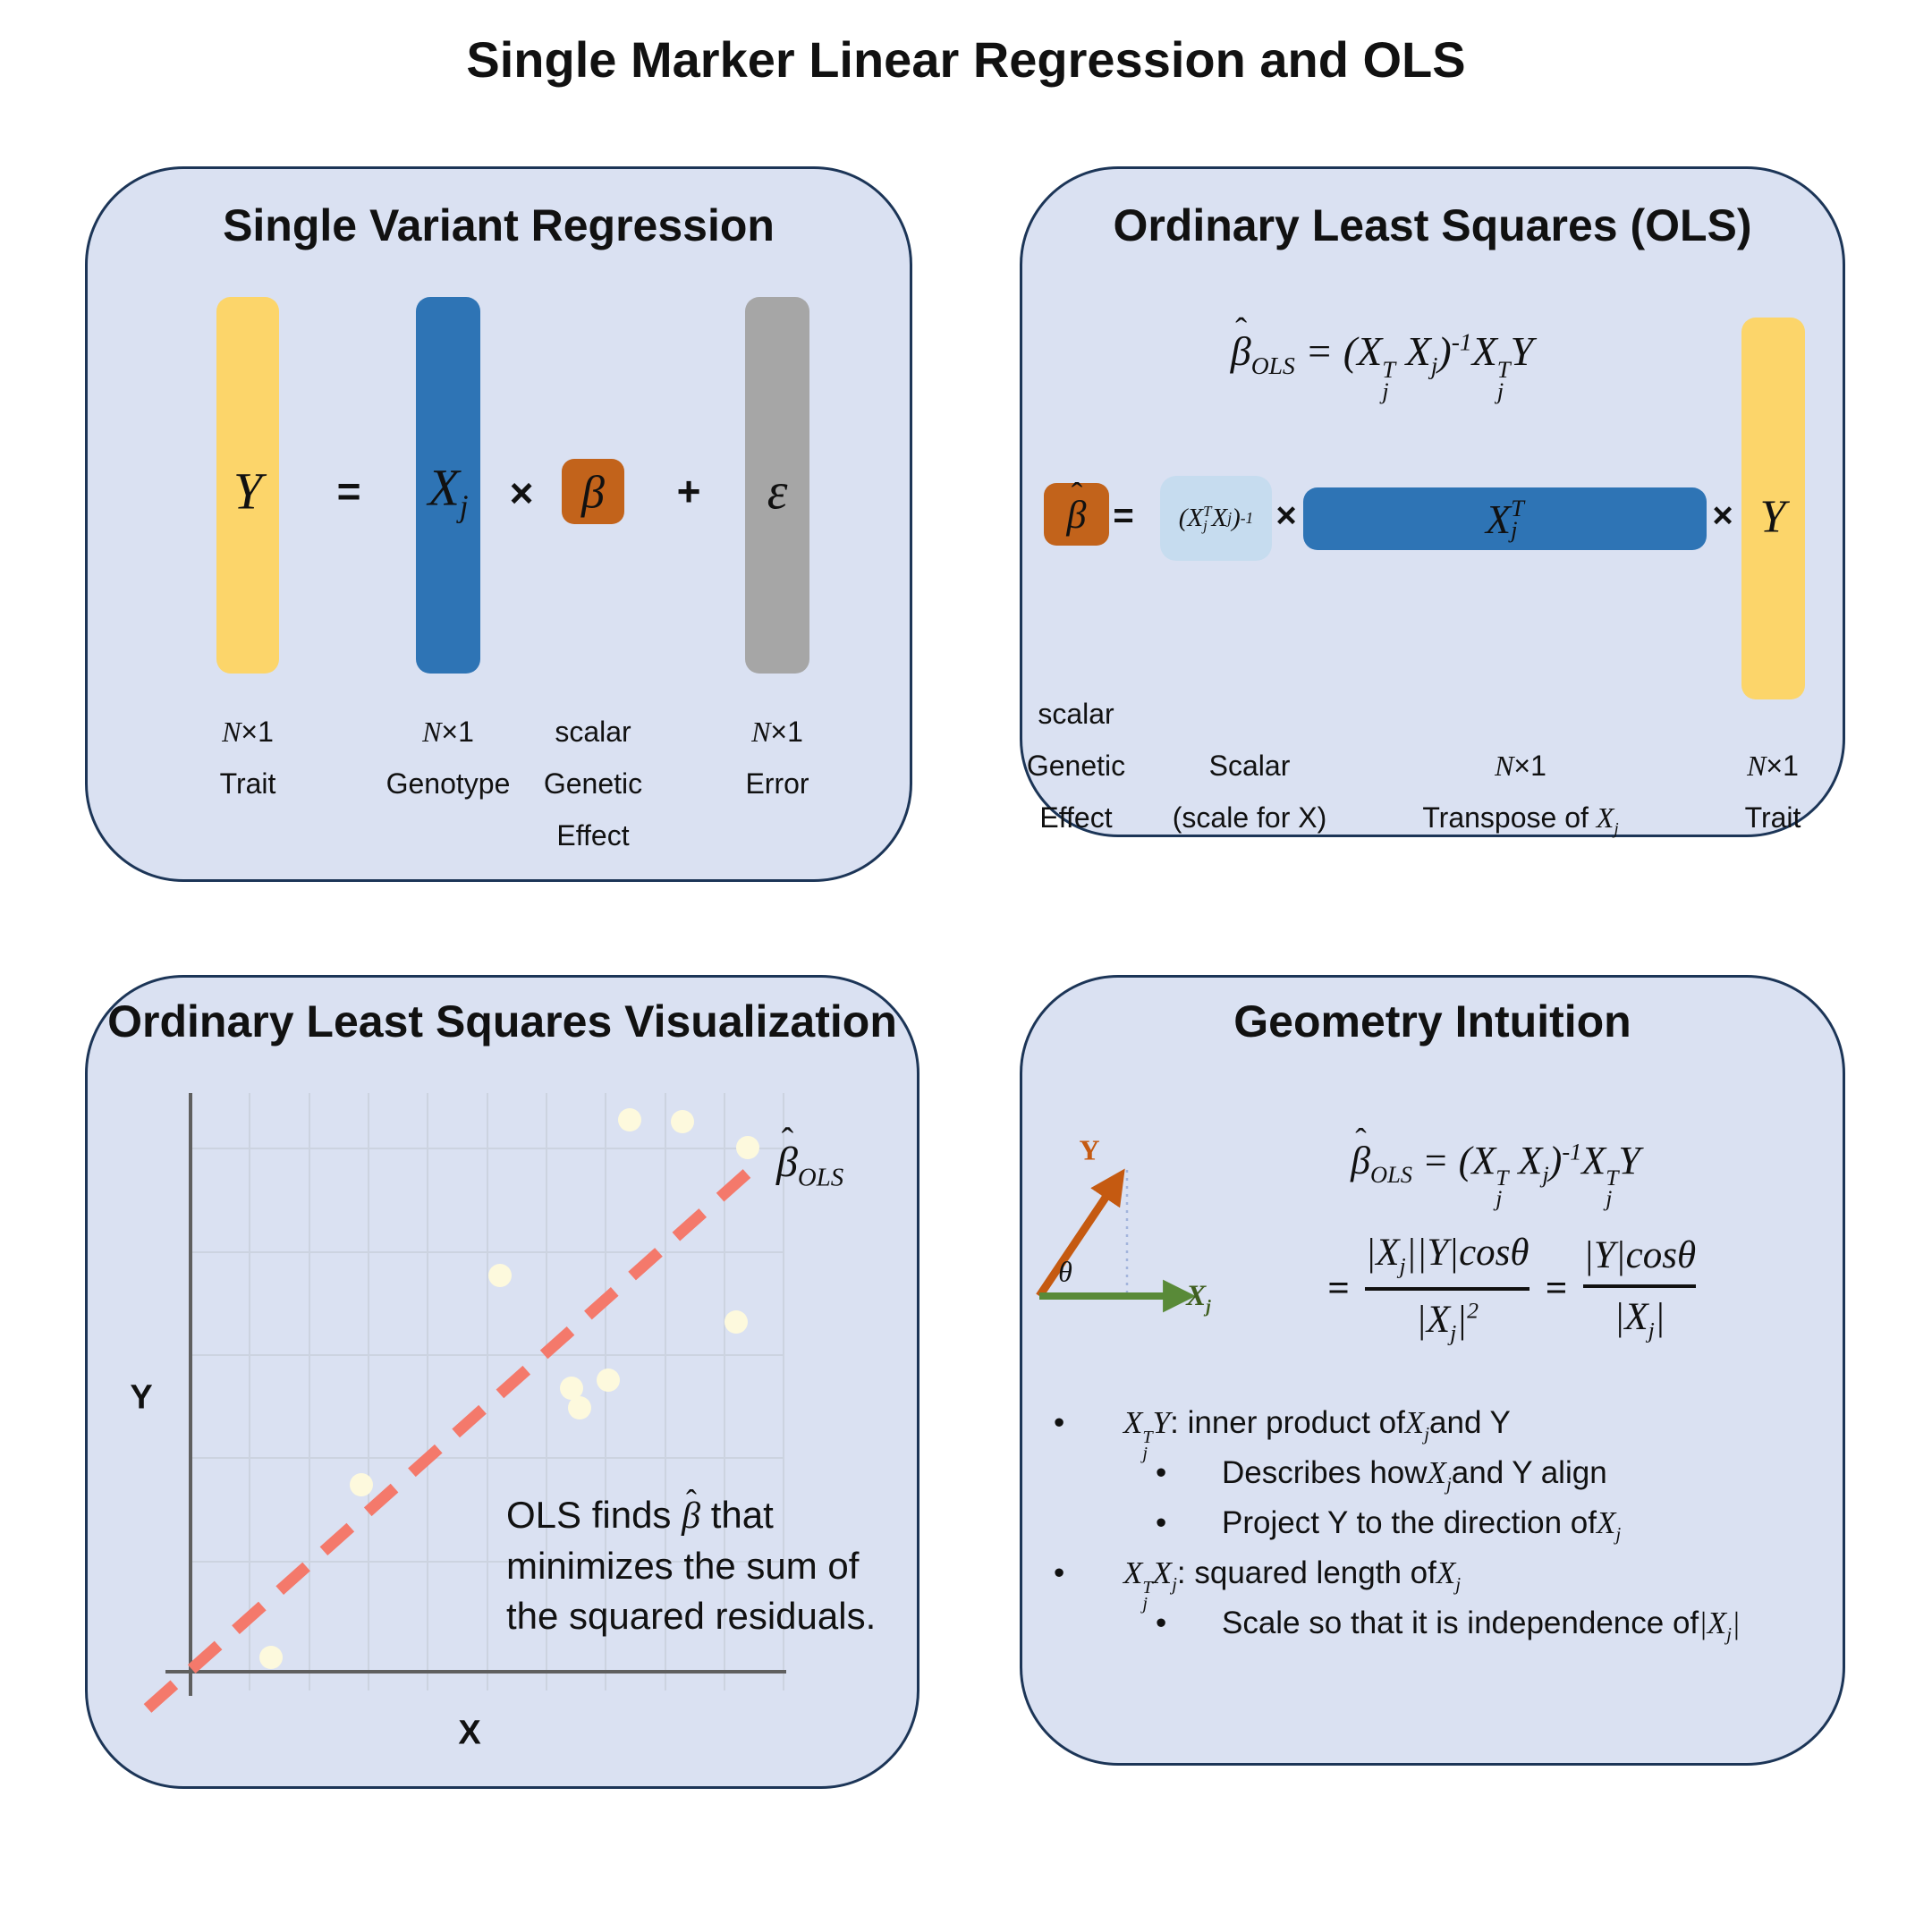 This screenshot has width=1932, height=1932. Describe the element at coordinates (1556, 1288) in the screenshot. I see `equals-b: =` at that location.